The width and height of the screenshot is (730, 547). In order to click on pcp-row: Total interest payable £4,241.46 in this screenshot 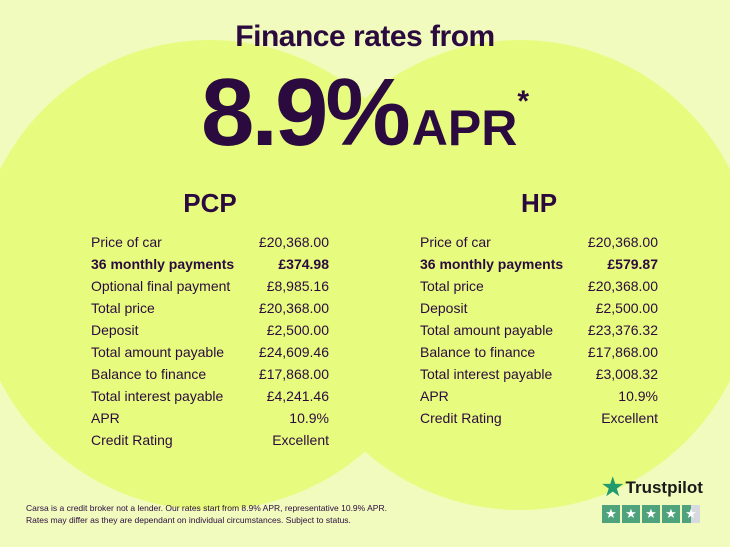, I will do `click(210, 396)`.